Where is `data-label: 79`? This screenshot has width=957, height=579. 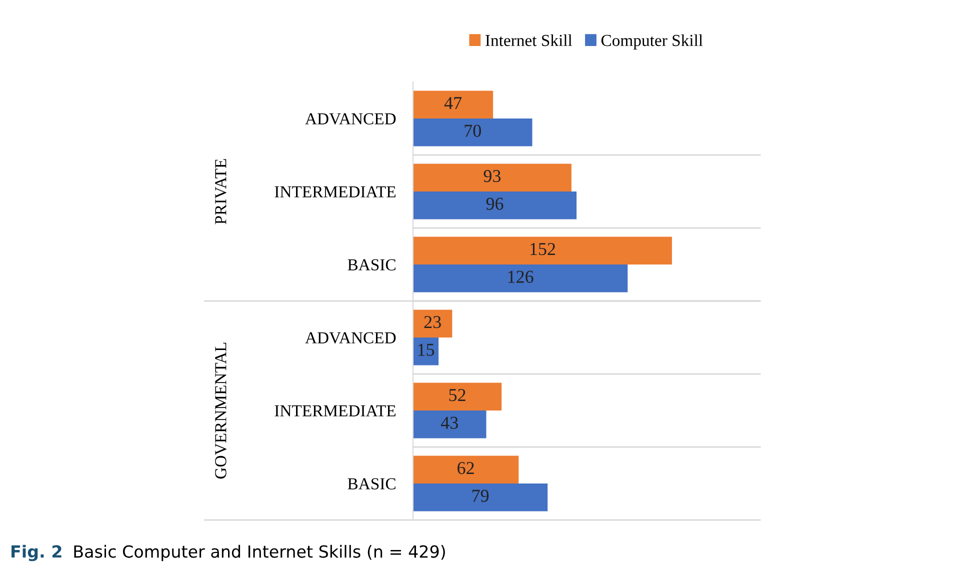 data-label: 79 is located at coordinates (480, 496).